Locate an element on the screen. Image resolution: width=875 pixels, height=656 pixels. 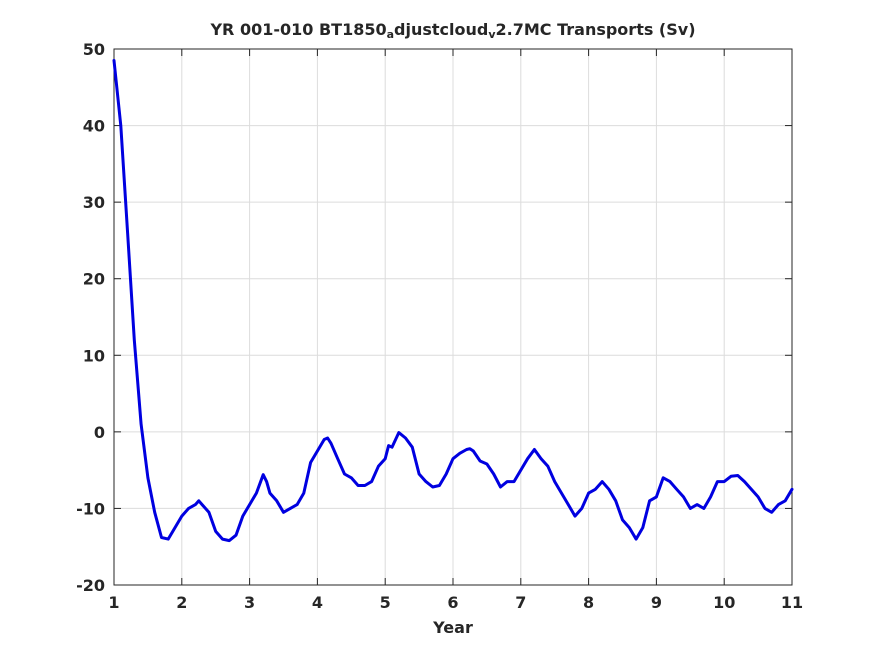
x-tick-label: 2 is located at coordinates (181, 602).